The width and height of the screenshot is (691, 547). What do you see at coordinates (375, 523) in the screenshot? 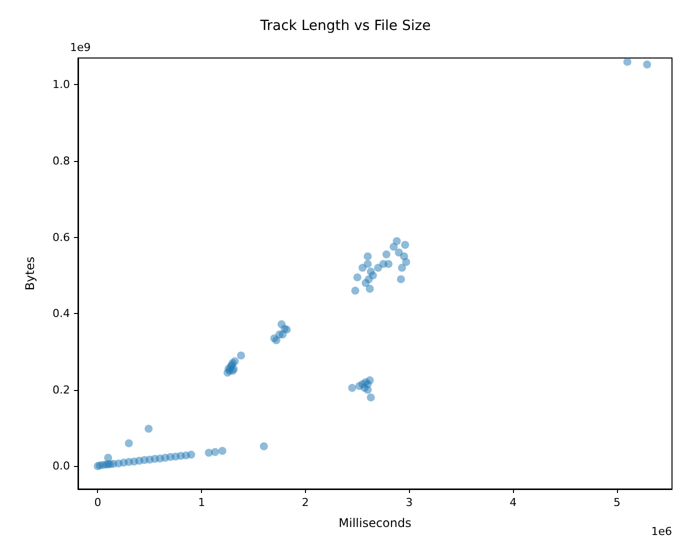
I see `x-axis-title: Milliseconds` at bounding box center [375, 523].